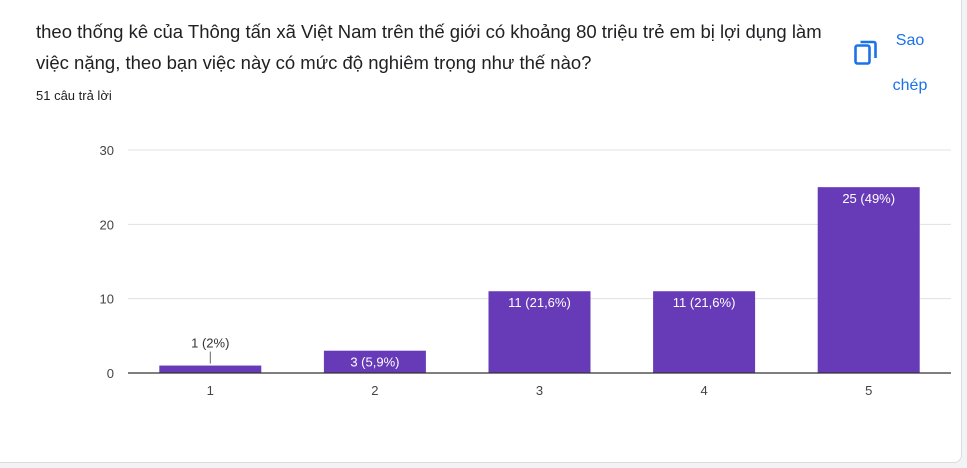  I want to click on copy-button: Sao chép, so click(901, 54).